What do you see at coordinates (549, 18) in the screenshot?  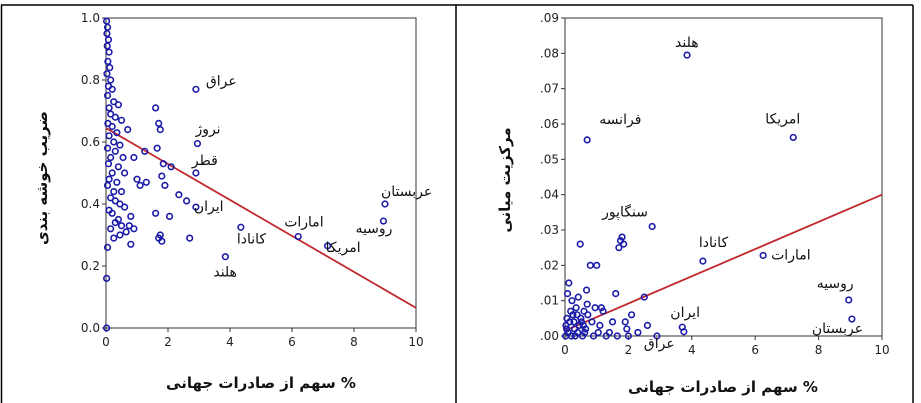 I see `y-tick-label: .09` at bounding box center [549, 18].